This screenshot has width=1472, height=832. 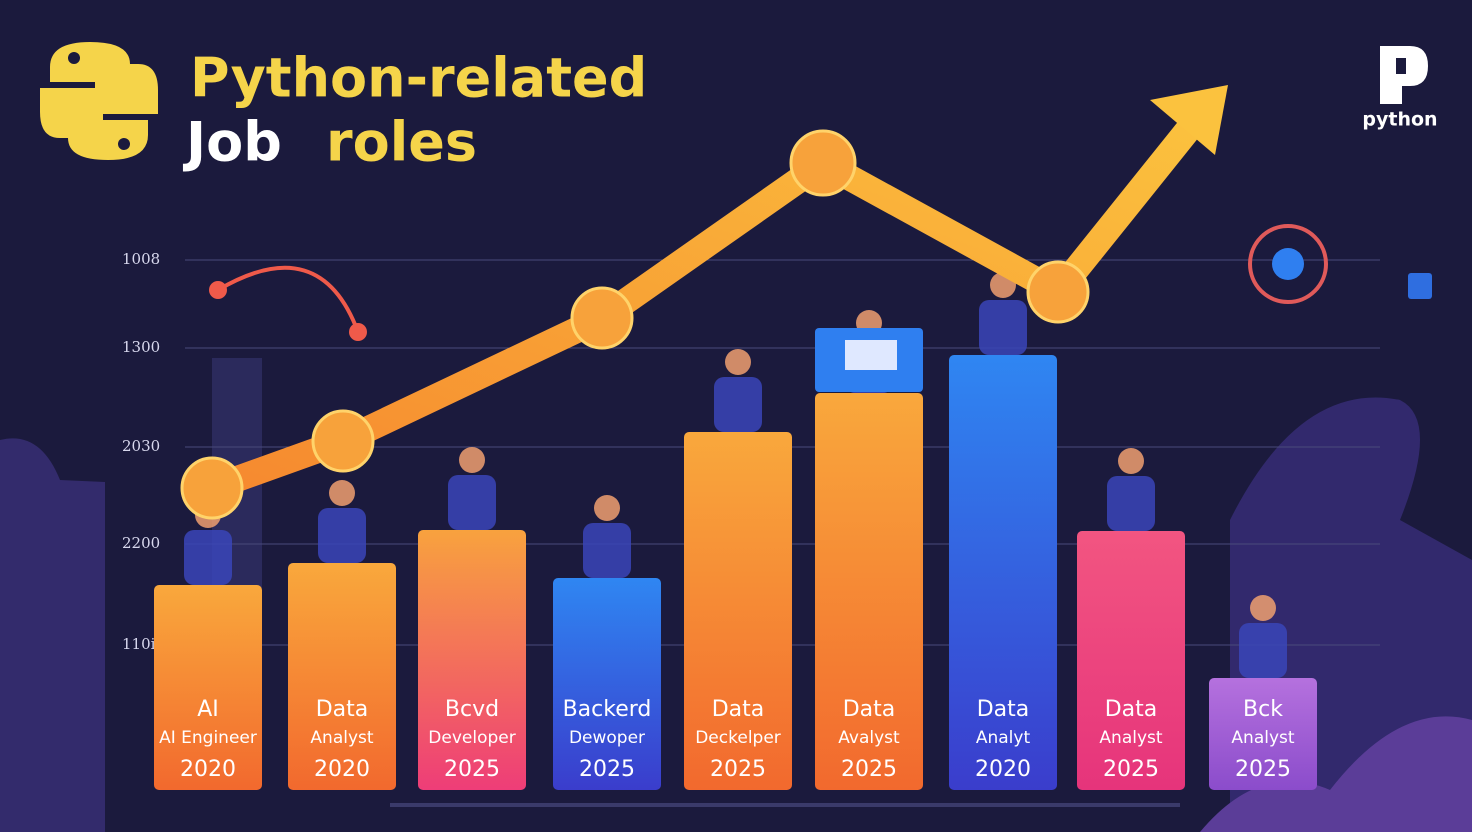 I want to click on axis-label: 1008, so click(x=141, y=259).